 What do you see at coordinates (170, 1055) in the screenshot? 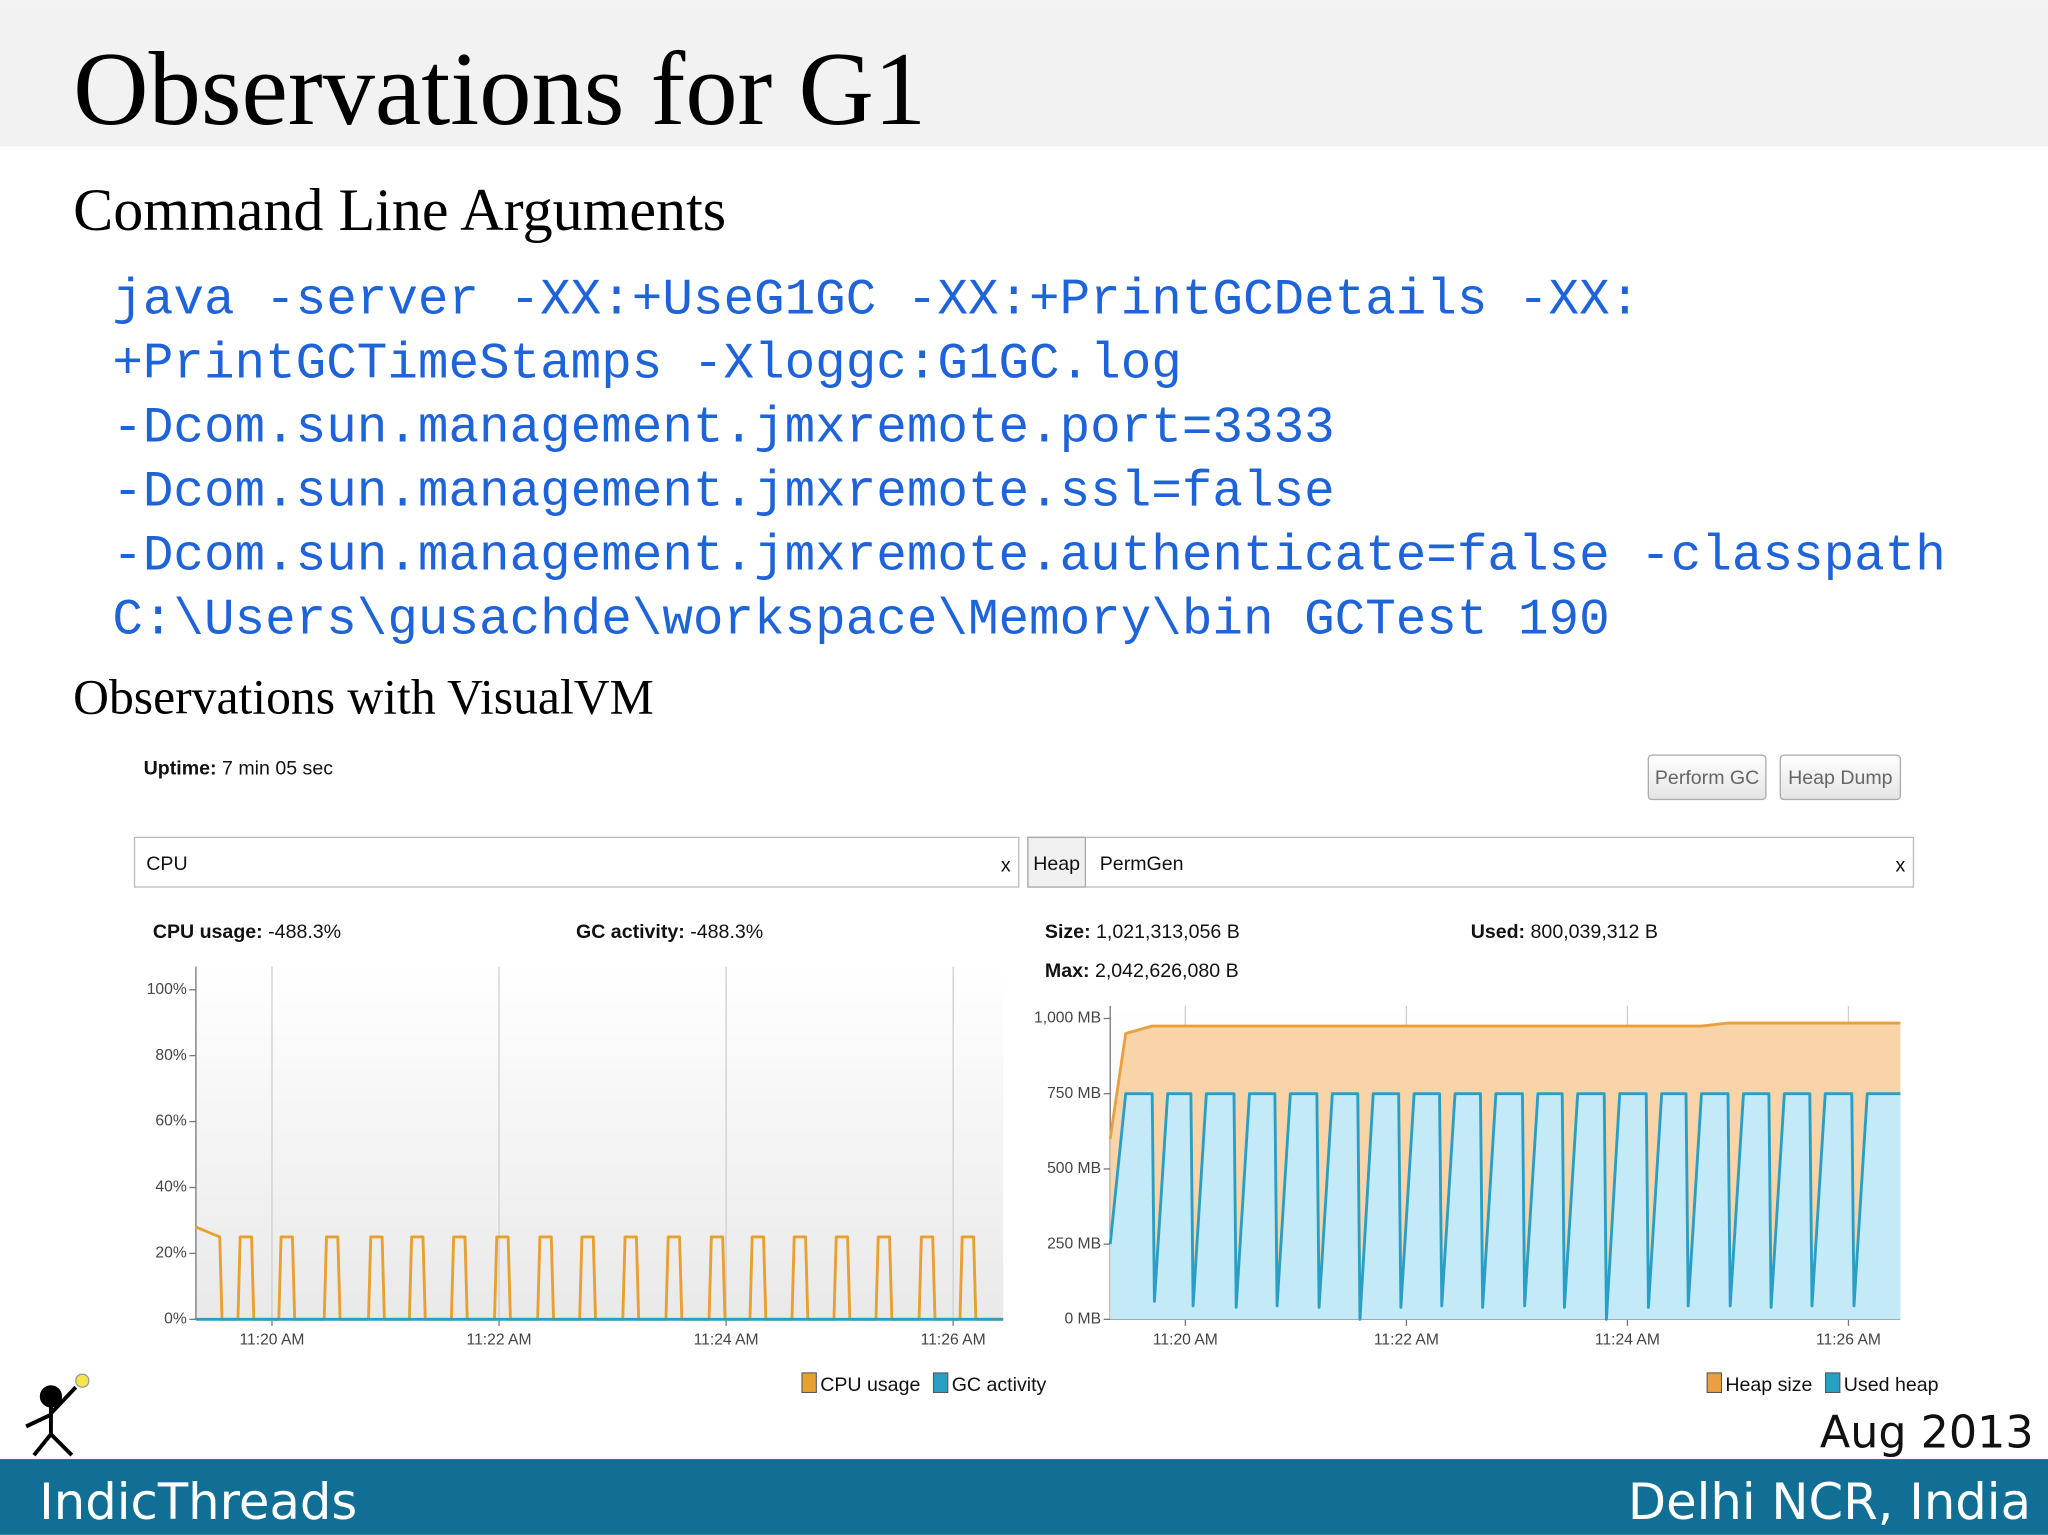
I see `y-tick-label: 80%` at bounding box center [170, 1055].